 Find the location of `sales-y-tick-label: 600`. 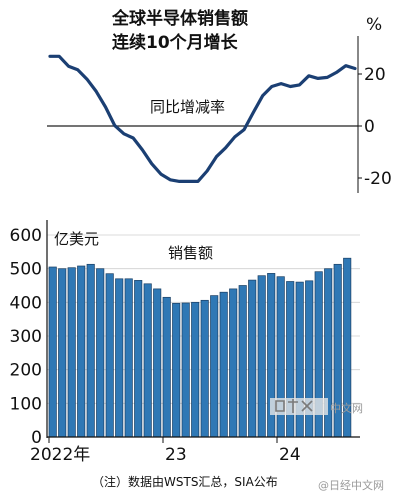

sales-y-tick-label: 600 is located at coordinates (26, 236).